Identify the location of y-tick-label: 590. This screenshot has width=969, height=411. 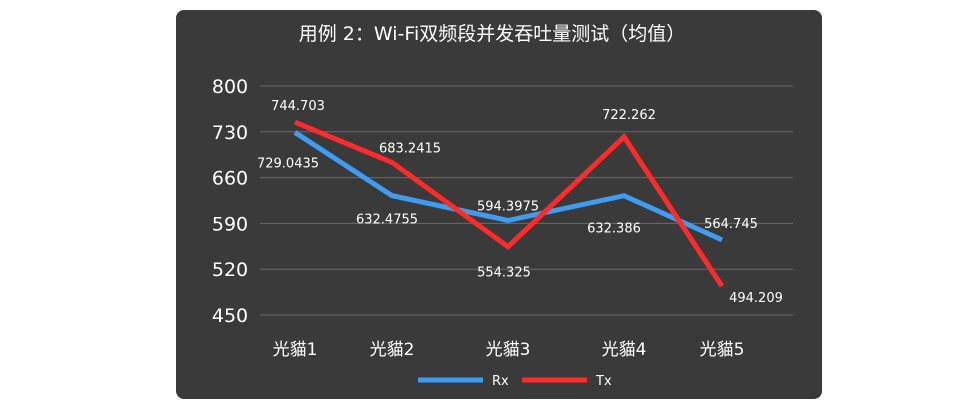
(230, 224).